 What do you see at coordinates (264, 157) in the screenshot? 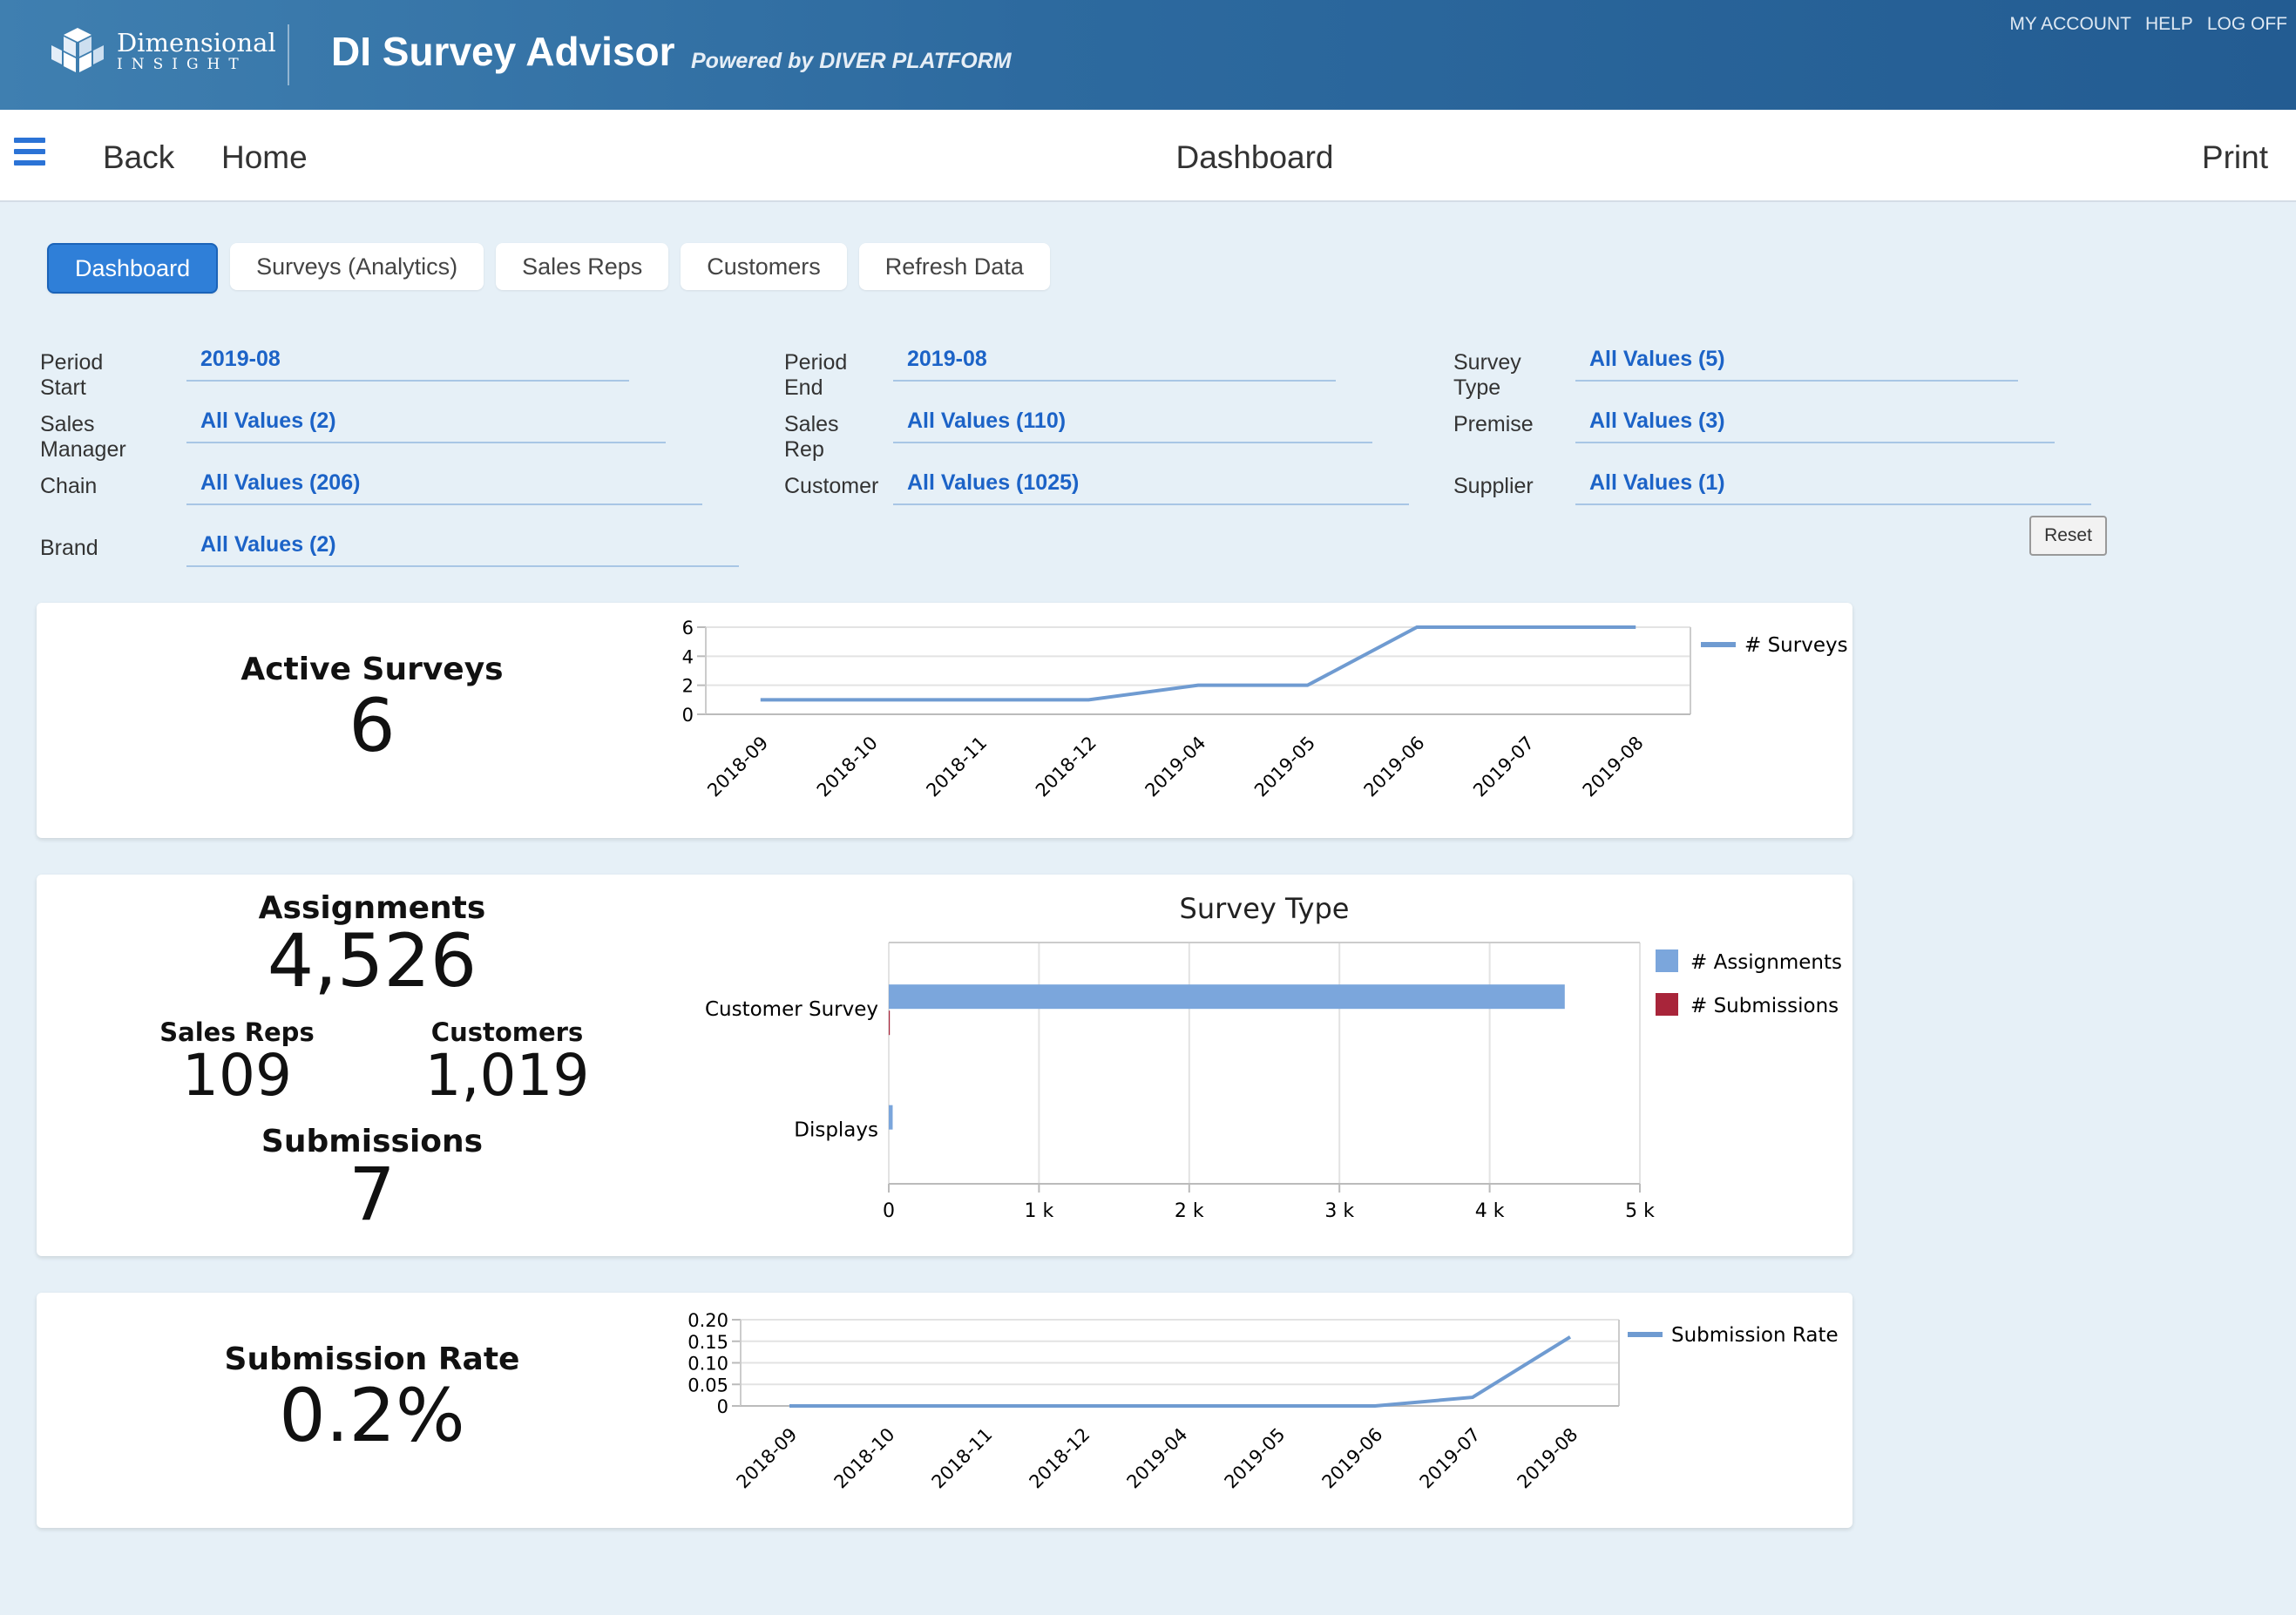
I see `home-link: Home` at bounding box center [264, 157].